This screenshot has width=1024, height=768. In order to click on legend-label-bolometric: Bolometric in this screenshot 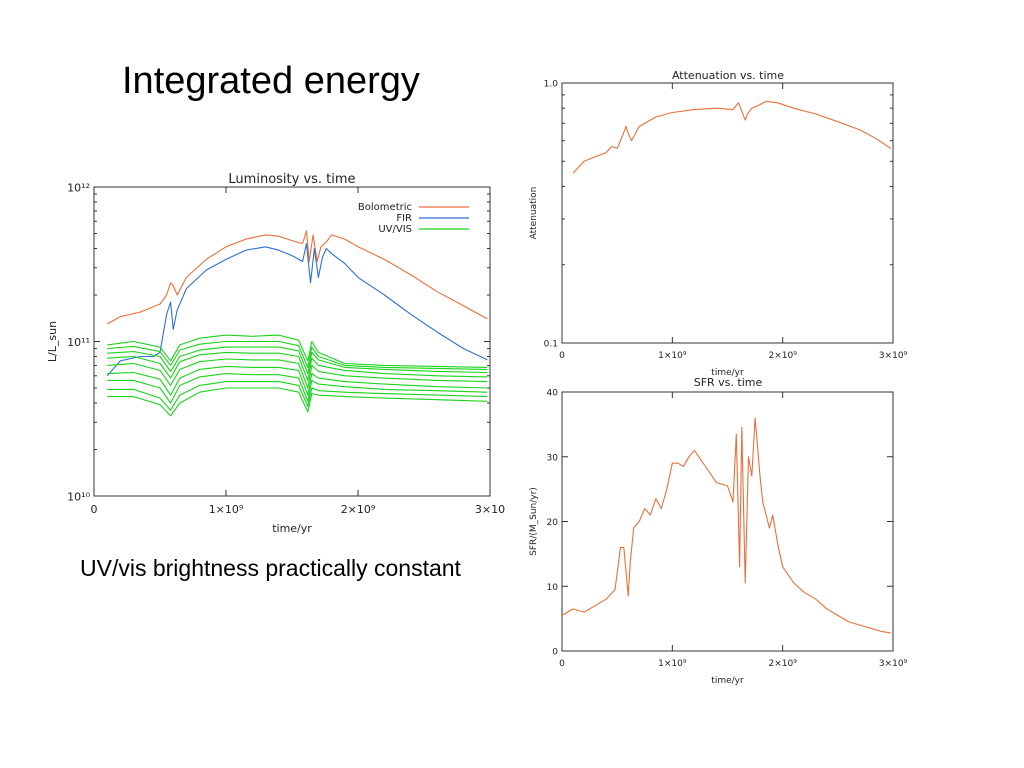, I will do `click(385, 207)`.